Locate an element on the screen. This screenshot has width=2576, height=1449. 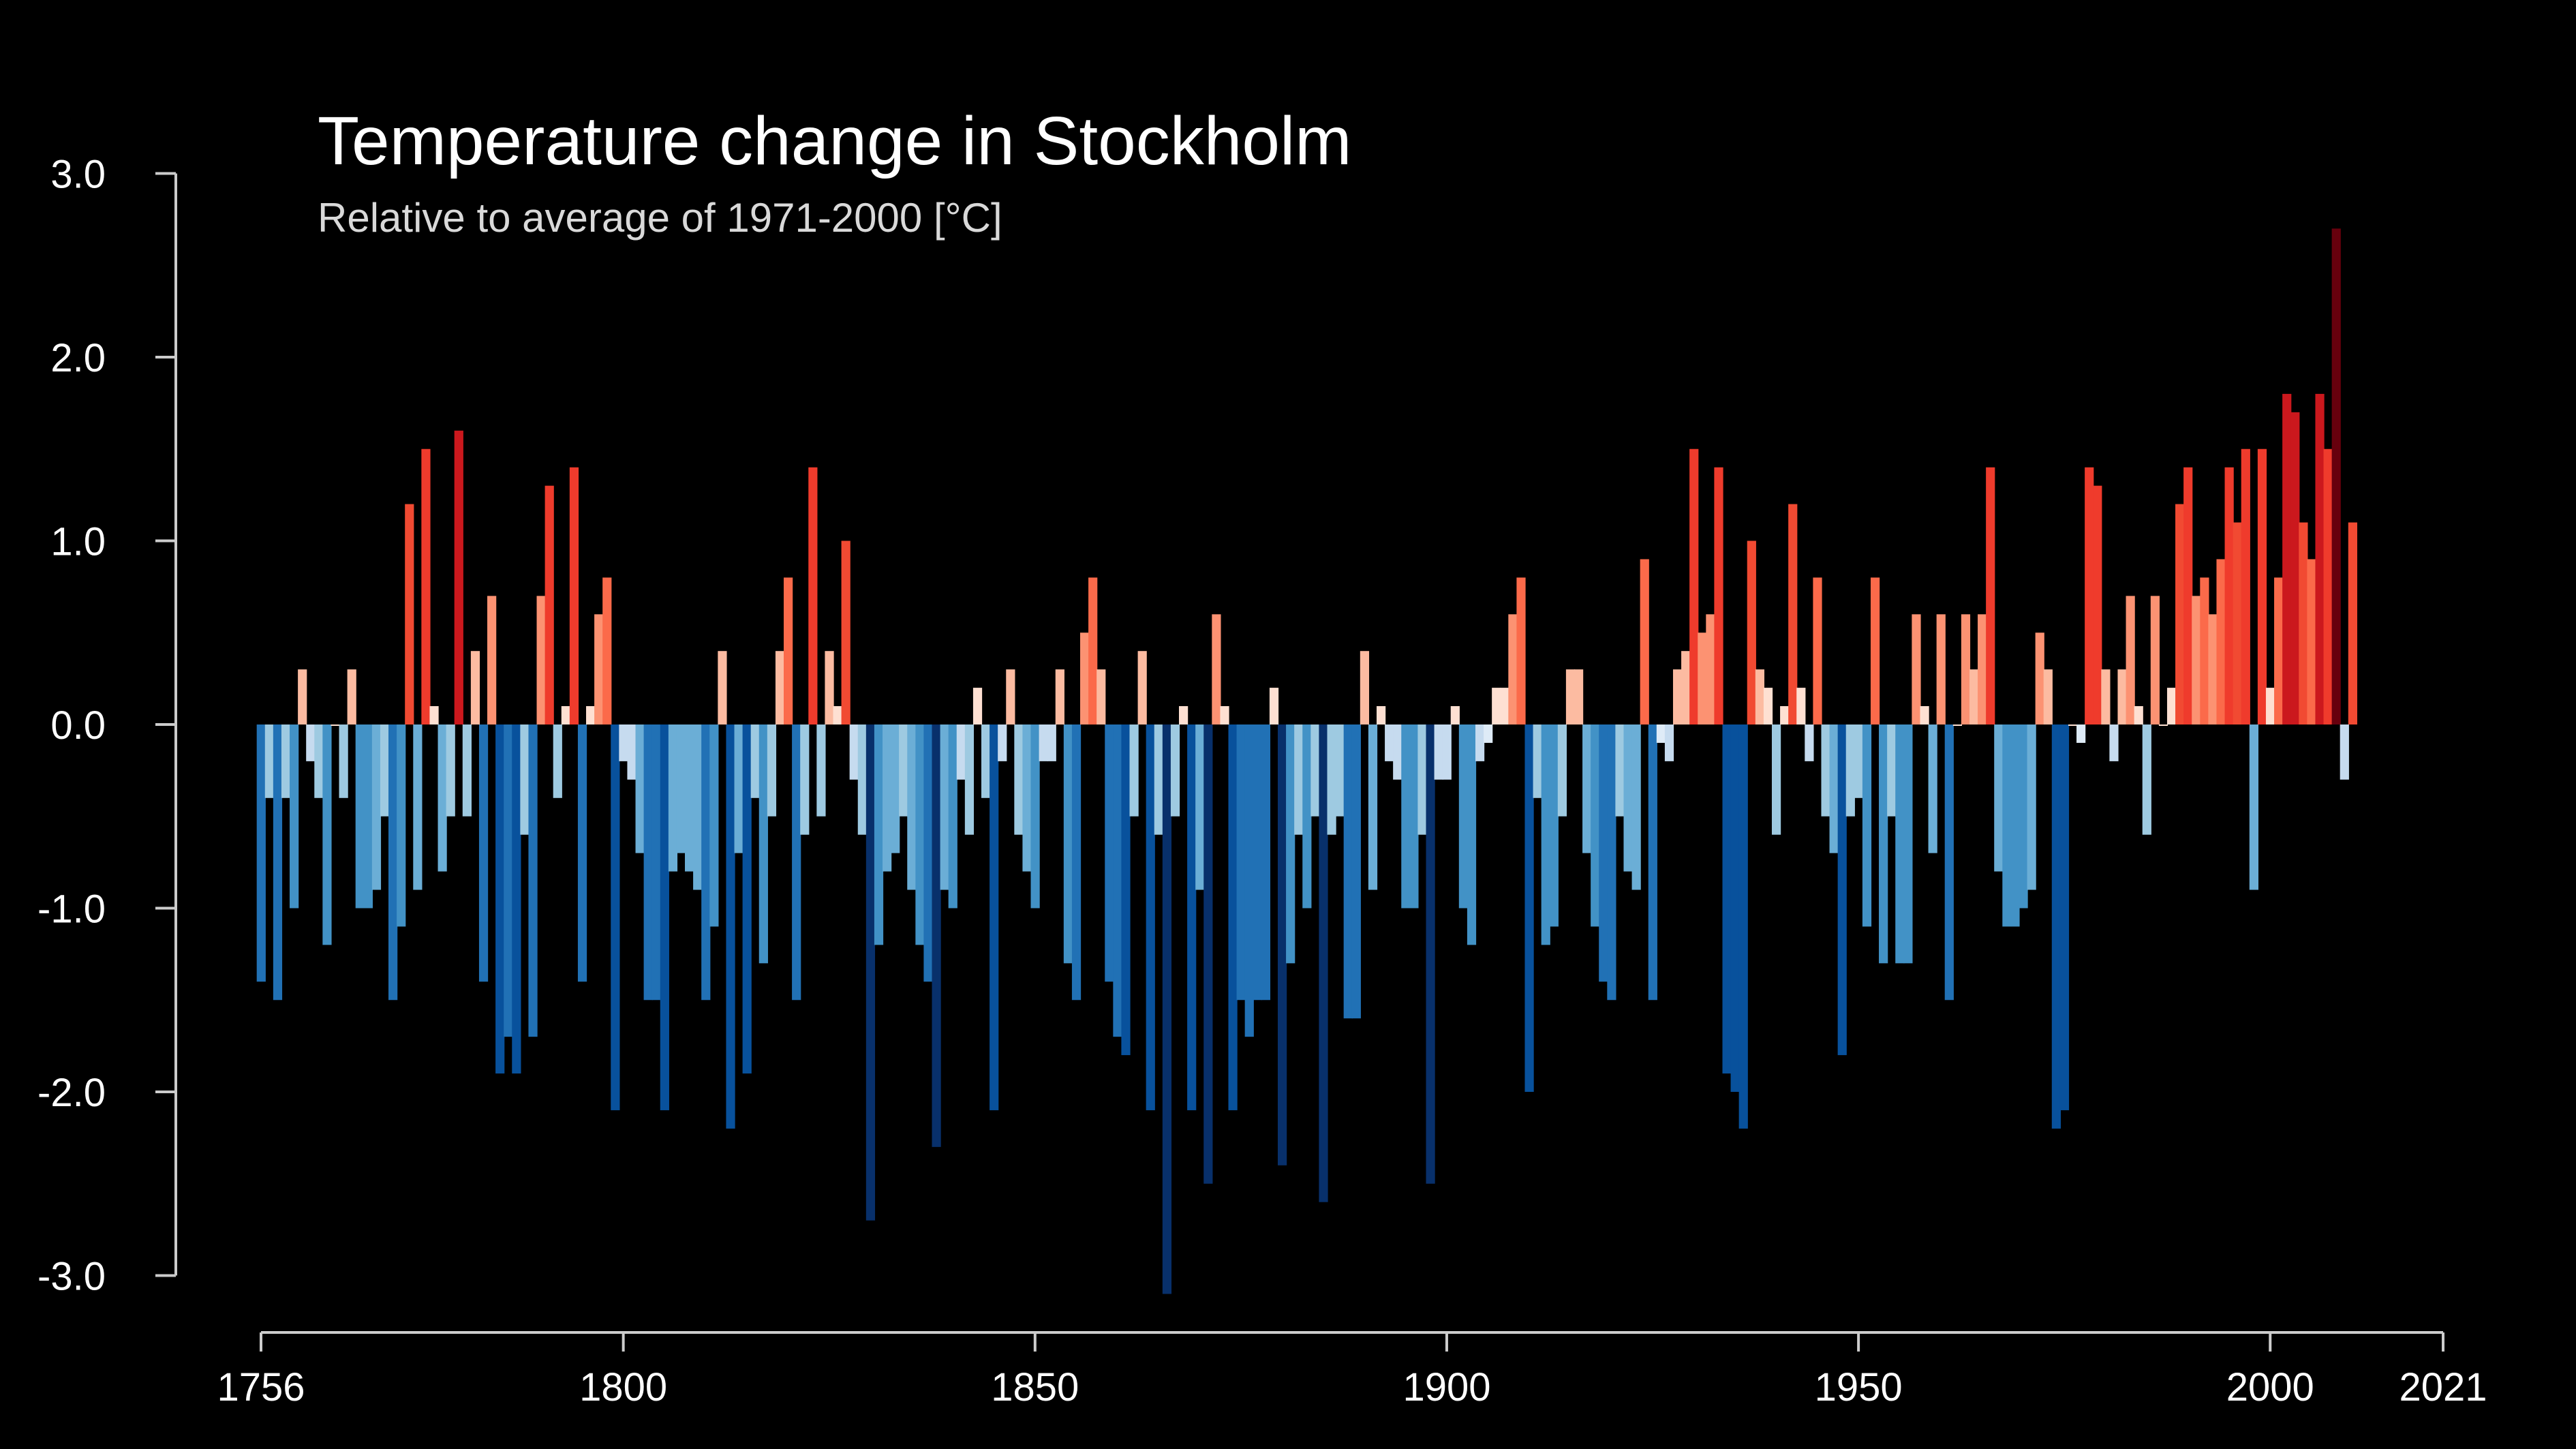
bar-1920 is located at coordinates (1612, 862).